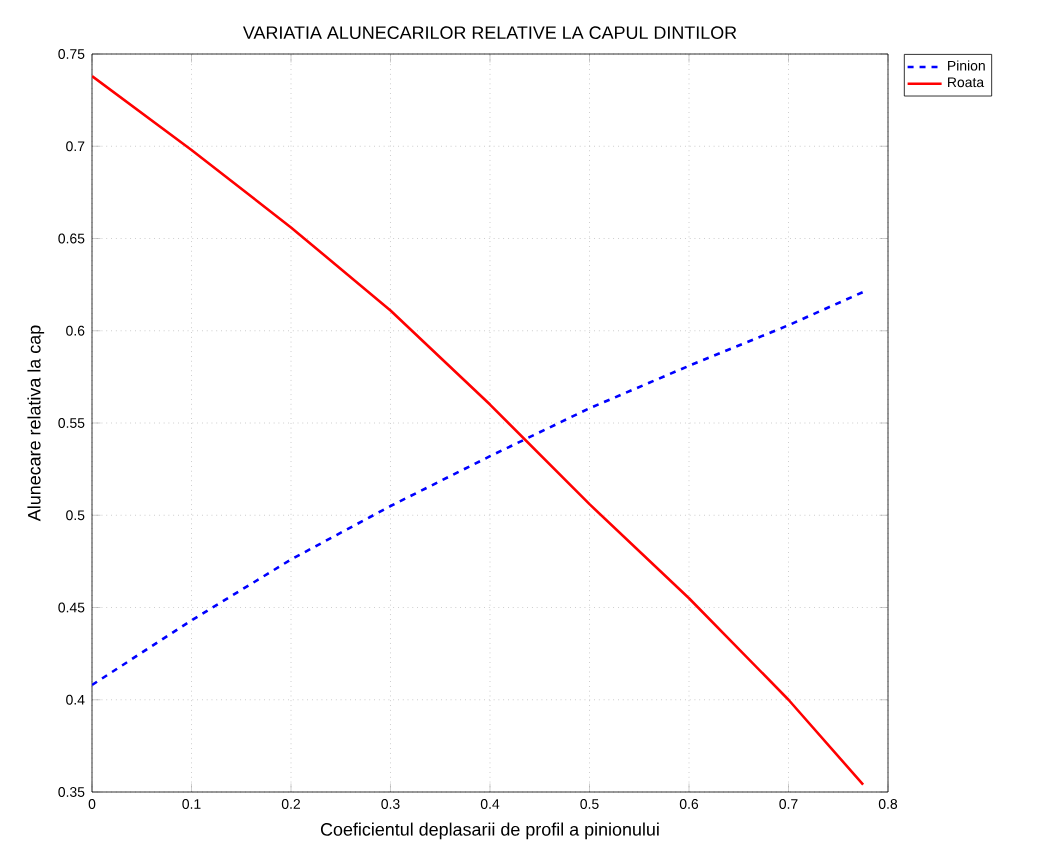 This screenshot has width=1038, height=864. What do you see at coordinates (489, 831) in the screenshot?
I see `x-axis-title: Coeficientul deplasarii de profil a pinionului` at bounding box center [489, 831].